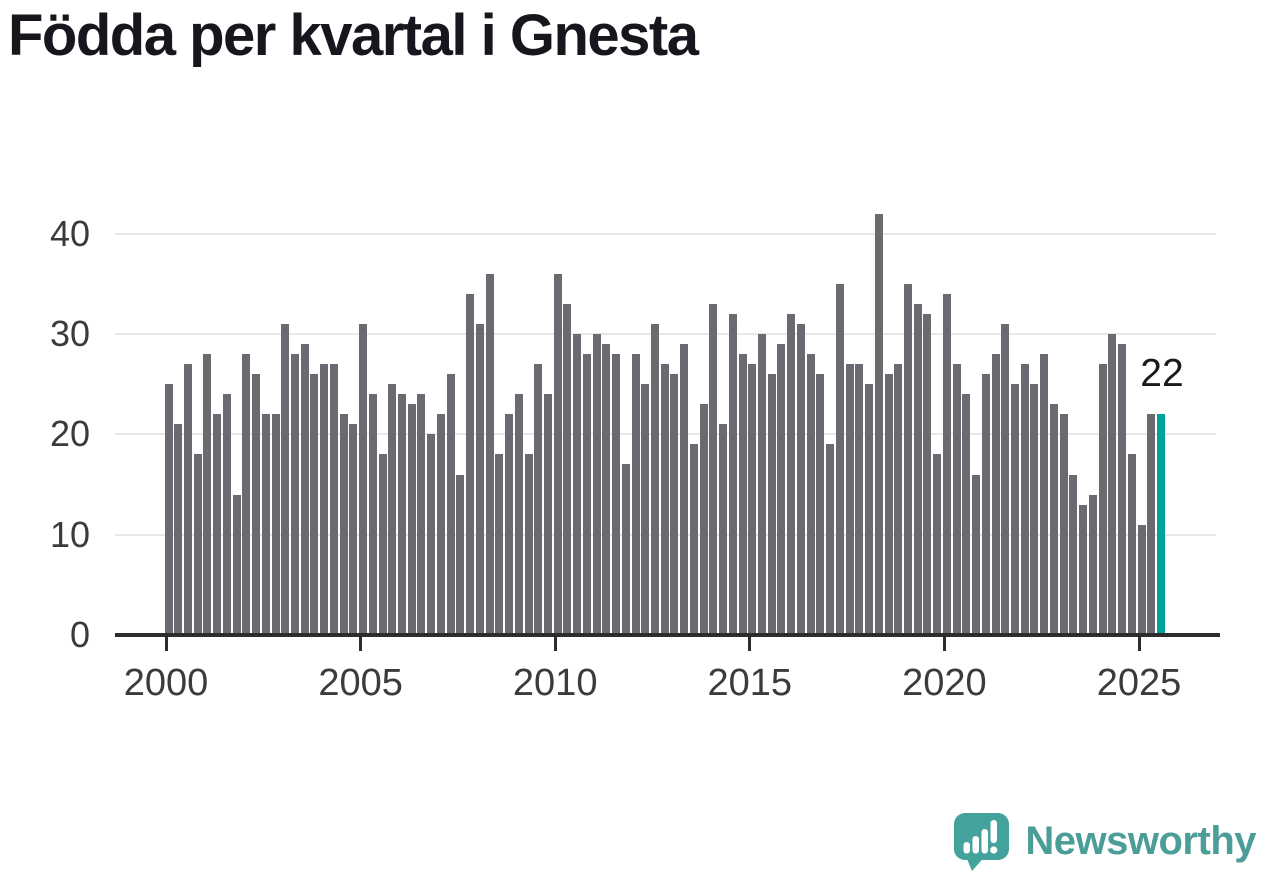 Image resolution: width=1262 pixels, height=879 pixels. What do you see at coordinates (555, 643) in the screenshot?
I see `x-tick-2010` at bounding box center [555, 643].